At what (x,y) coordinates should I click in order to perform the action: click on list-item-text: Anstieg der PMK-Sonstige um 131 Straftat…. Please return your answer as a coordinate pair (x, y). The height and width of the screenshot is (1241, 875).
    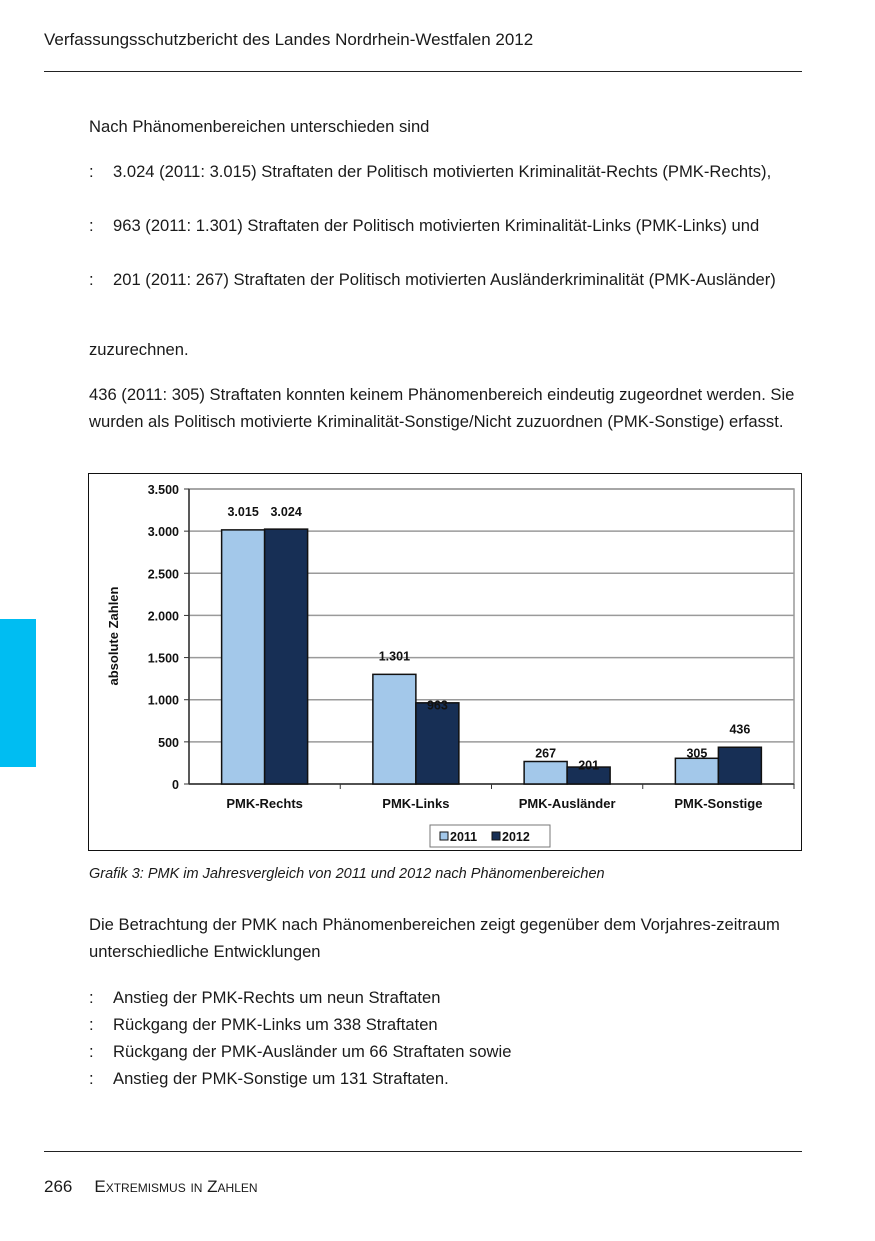
    Looking at the image, I should click on (281, 1078).